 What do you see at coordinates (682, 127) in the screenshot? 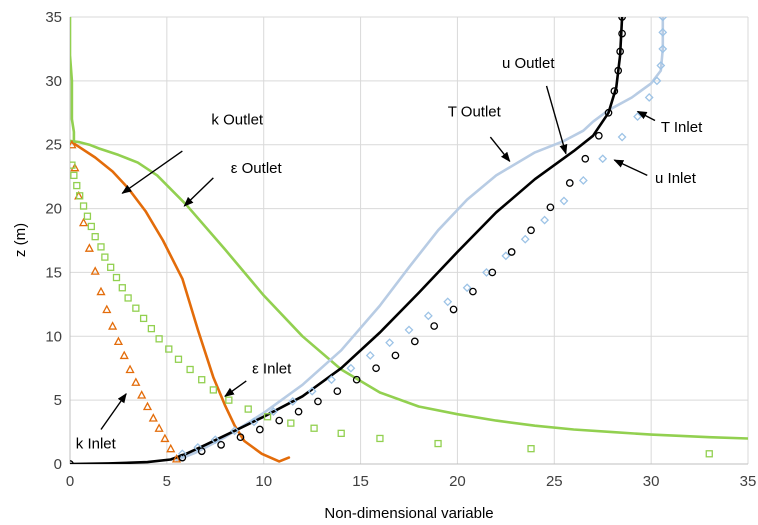
I see `t-inlet-label: T Inlet` at bounding box center [682, 127].